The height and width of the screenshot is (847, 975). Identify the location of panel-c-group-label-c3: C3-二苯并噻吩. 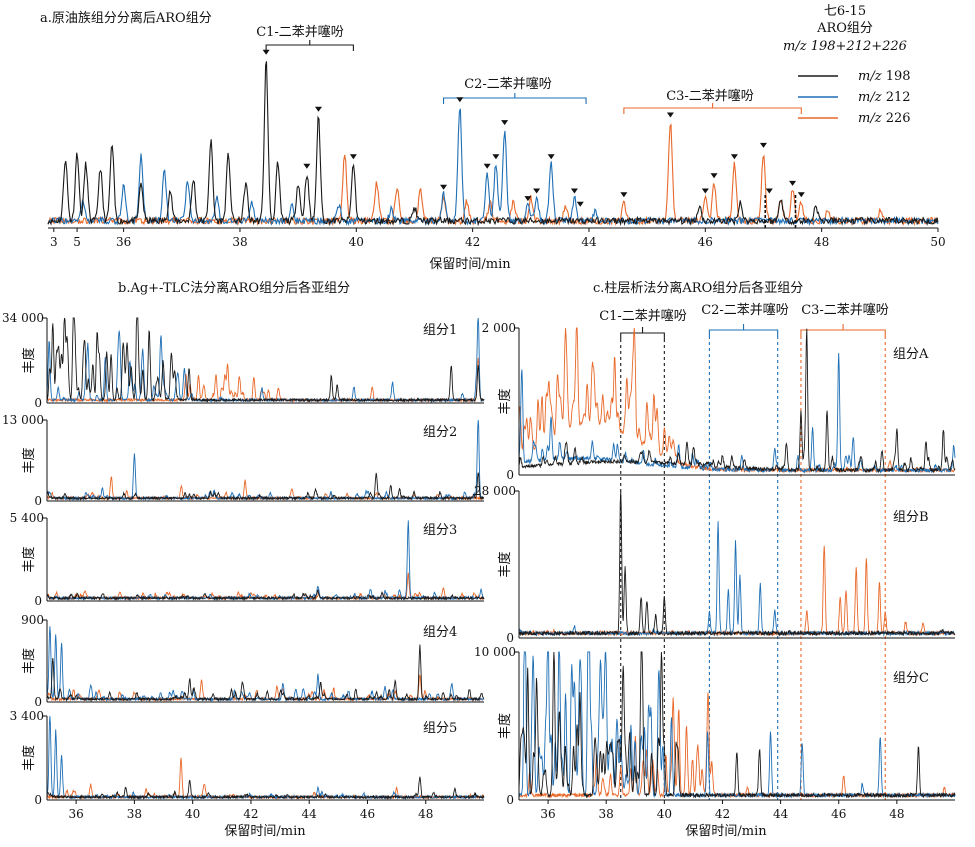
(845, 310).